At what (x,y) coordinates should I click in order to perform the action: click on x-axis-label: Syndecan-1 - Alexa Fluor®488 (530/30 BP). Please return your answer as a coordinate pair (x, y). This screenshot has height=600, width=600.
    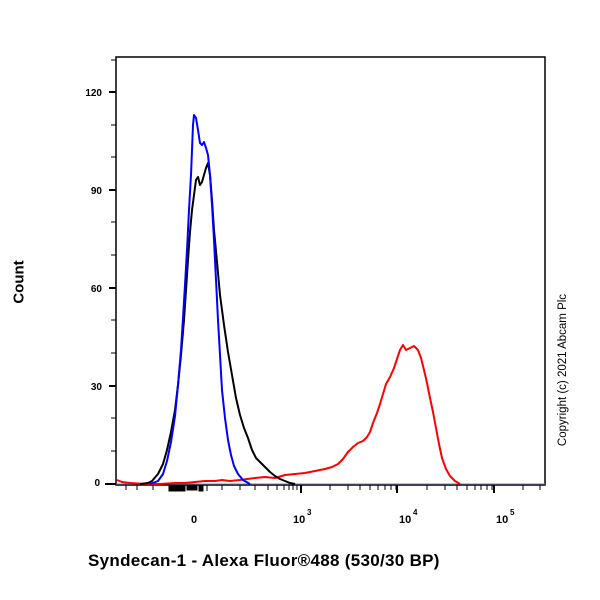
    Looking at the image, I should click on (264, 560).